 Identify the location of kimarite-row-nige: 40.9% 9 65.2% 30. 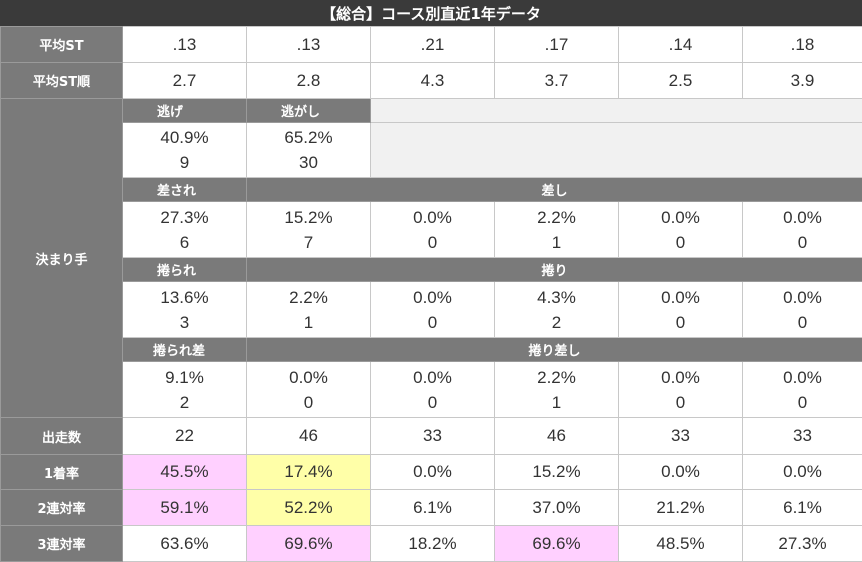
(431, 150).